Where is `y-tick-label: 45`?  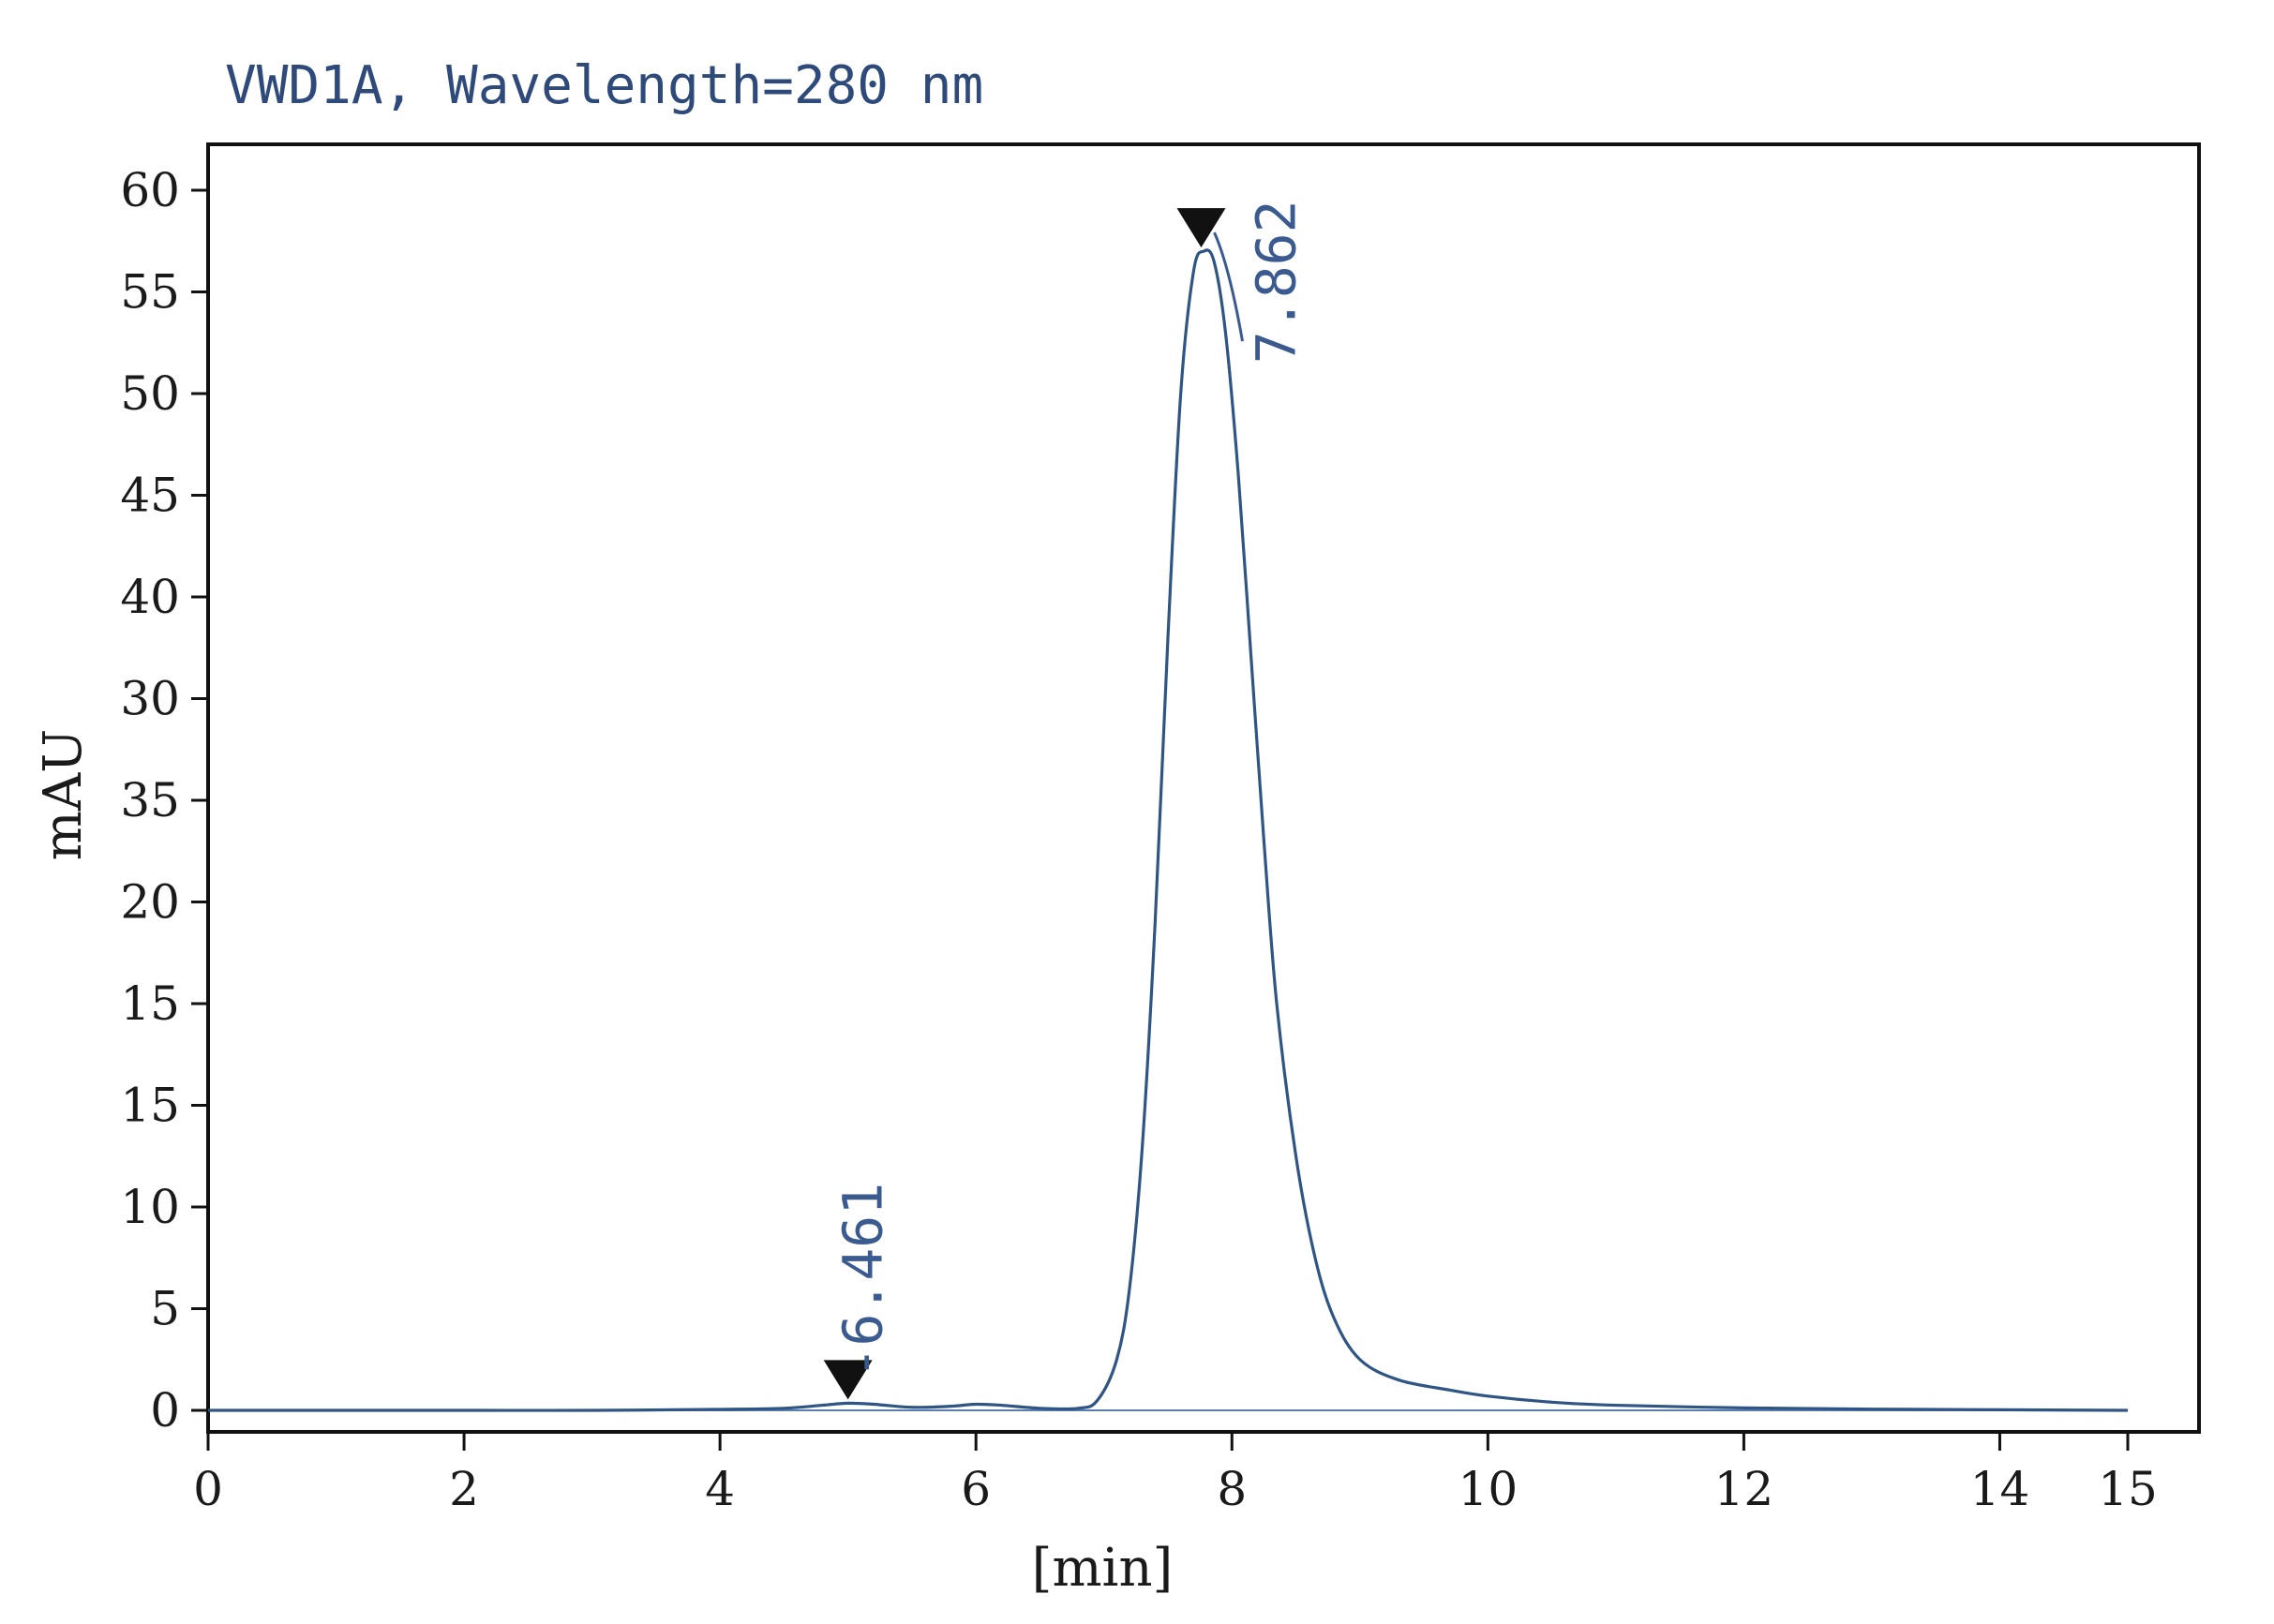 y-tick-label: 45 is located at coordinates (150, 496).